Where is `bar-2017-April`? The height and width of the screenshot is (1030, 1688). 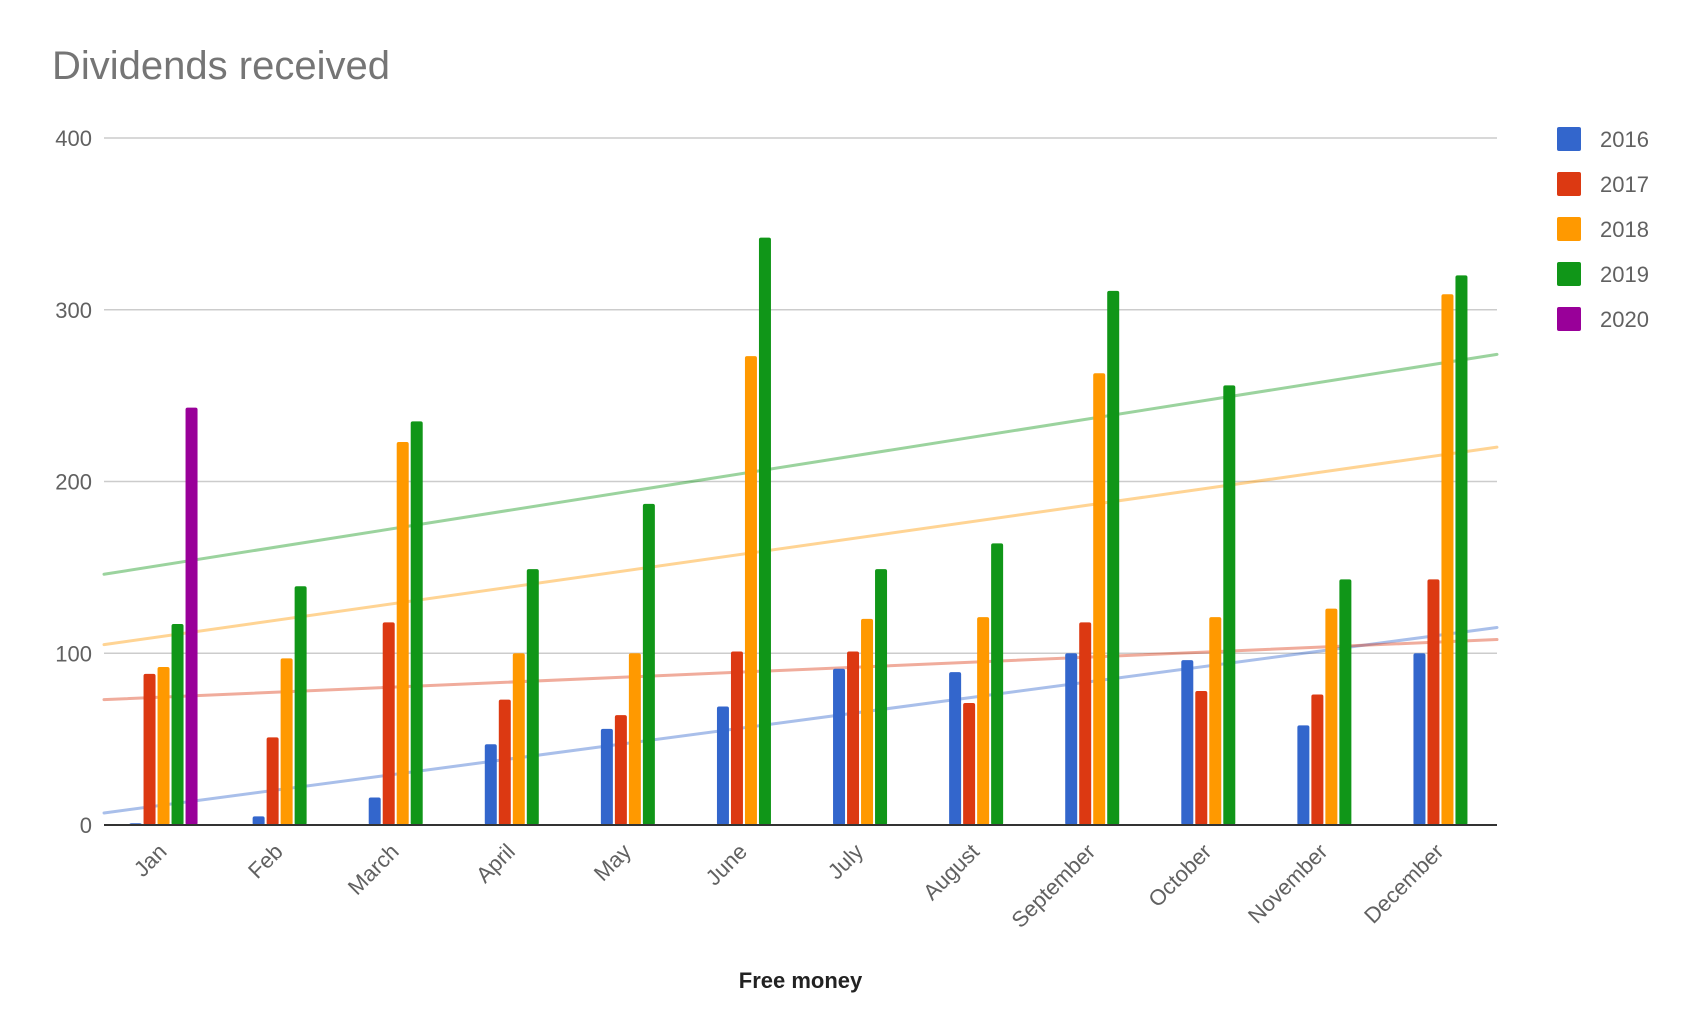 bar-2017-April is located at coordinates (504, 762).